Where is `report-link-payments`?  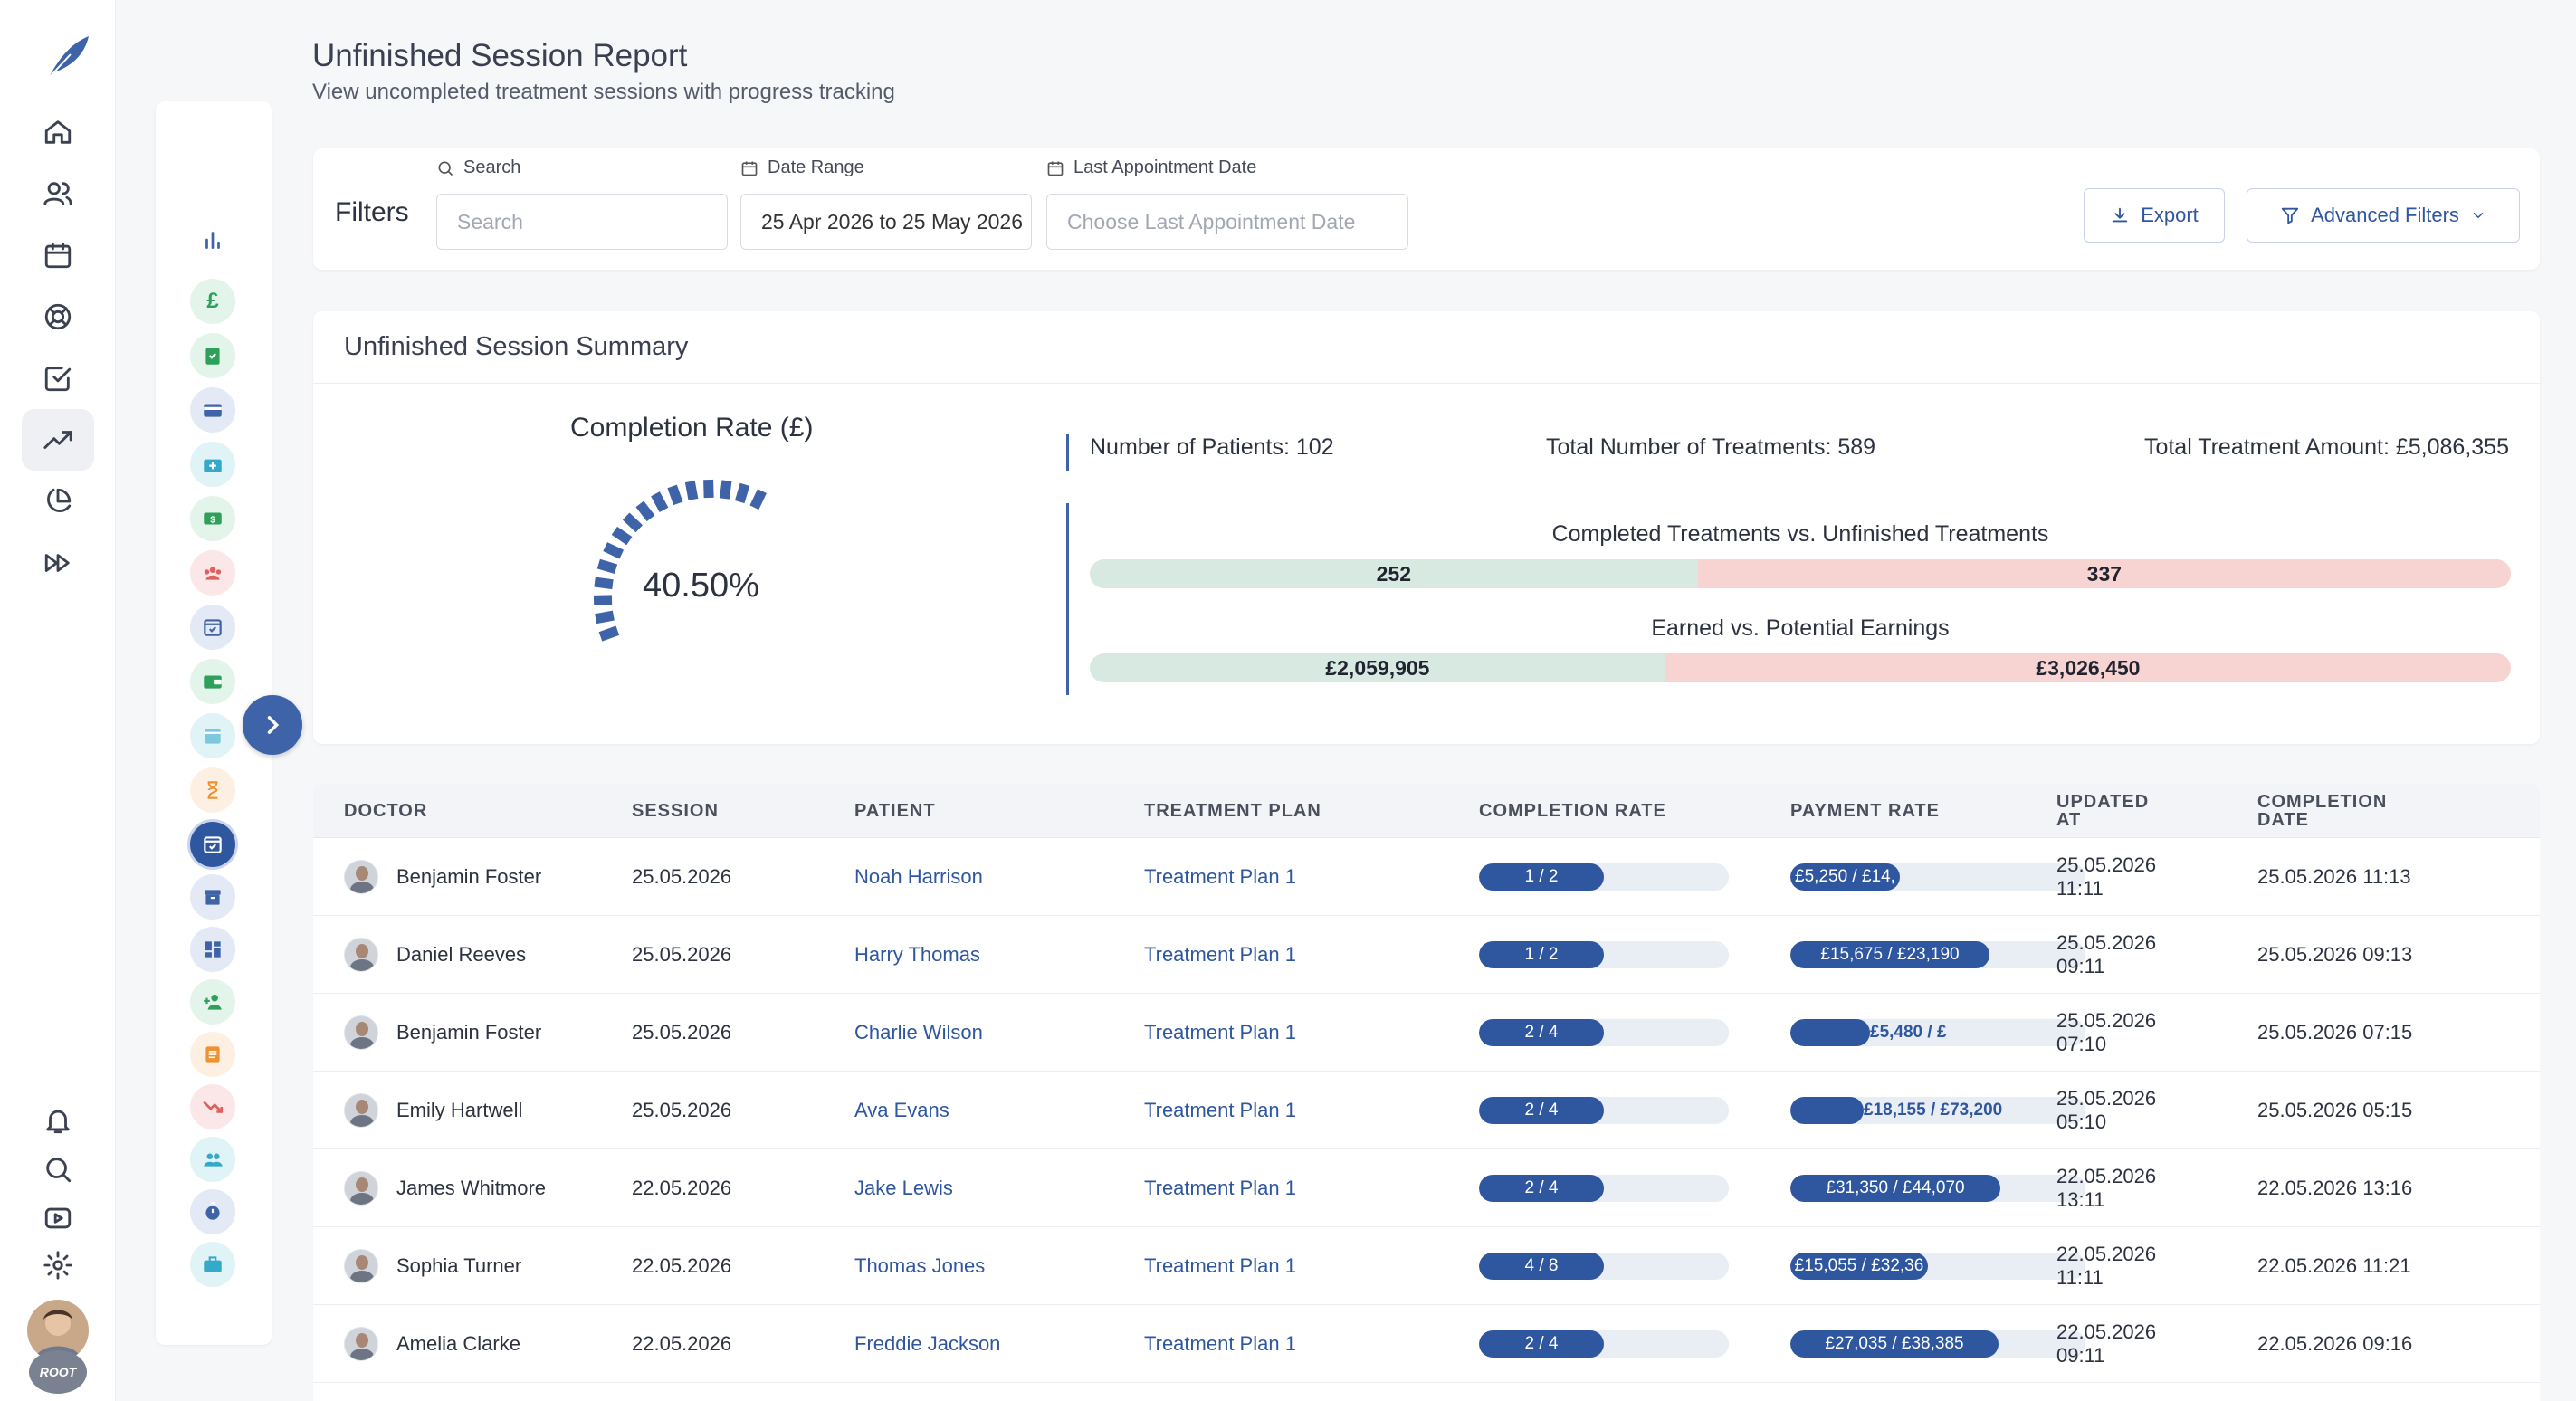 report-link-payments is located at coordinates (213, 410).